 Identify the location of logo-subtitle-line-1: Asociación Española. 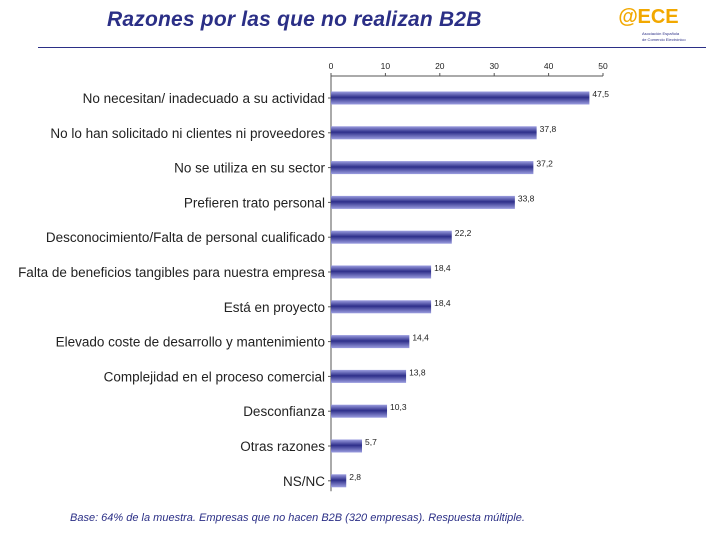
(661, 33).